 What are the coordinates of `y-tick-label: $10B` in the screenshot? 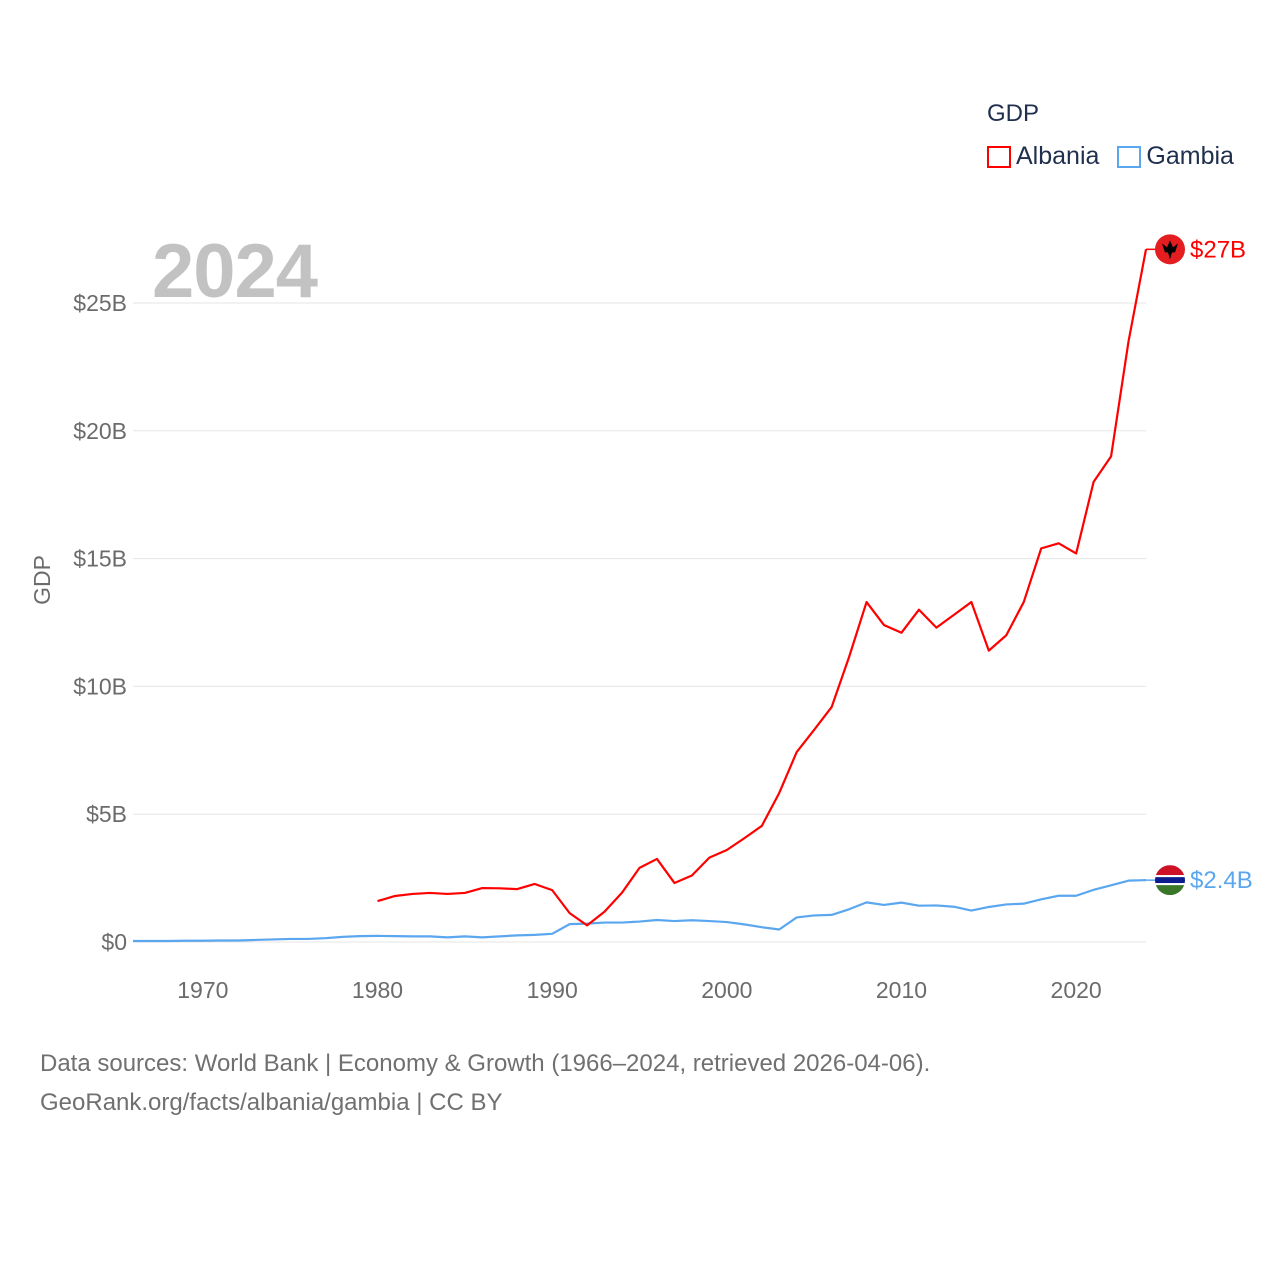 It's located at (100, 686).